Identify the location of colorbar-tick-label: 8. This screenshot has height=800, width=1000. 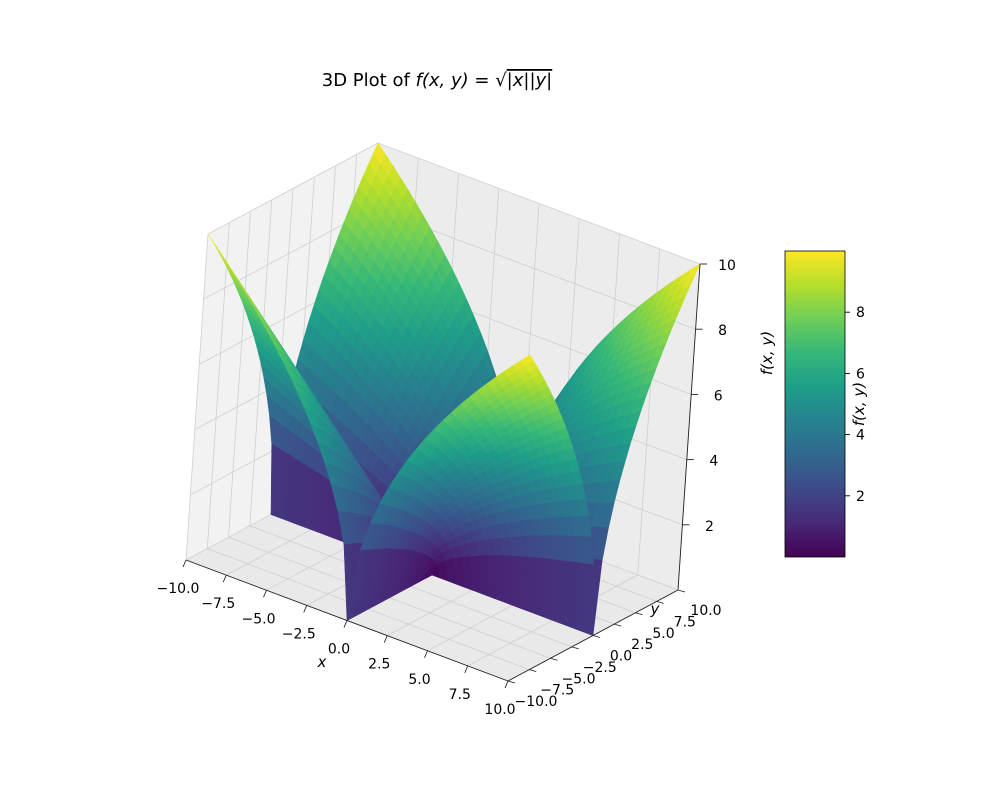
(860, 313).